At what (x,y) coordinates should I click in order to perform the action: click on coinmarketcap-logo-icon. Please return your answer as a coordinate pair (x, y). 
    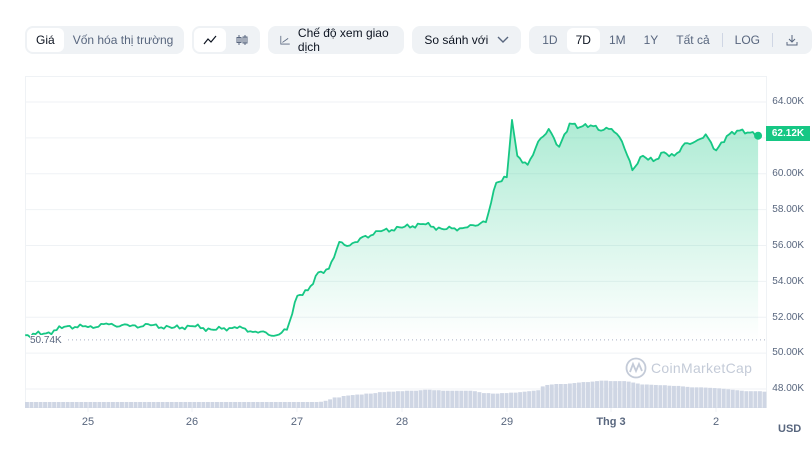
    Looking at the image, I should click on (636, 368).